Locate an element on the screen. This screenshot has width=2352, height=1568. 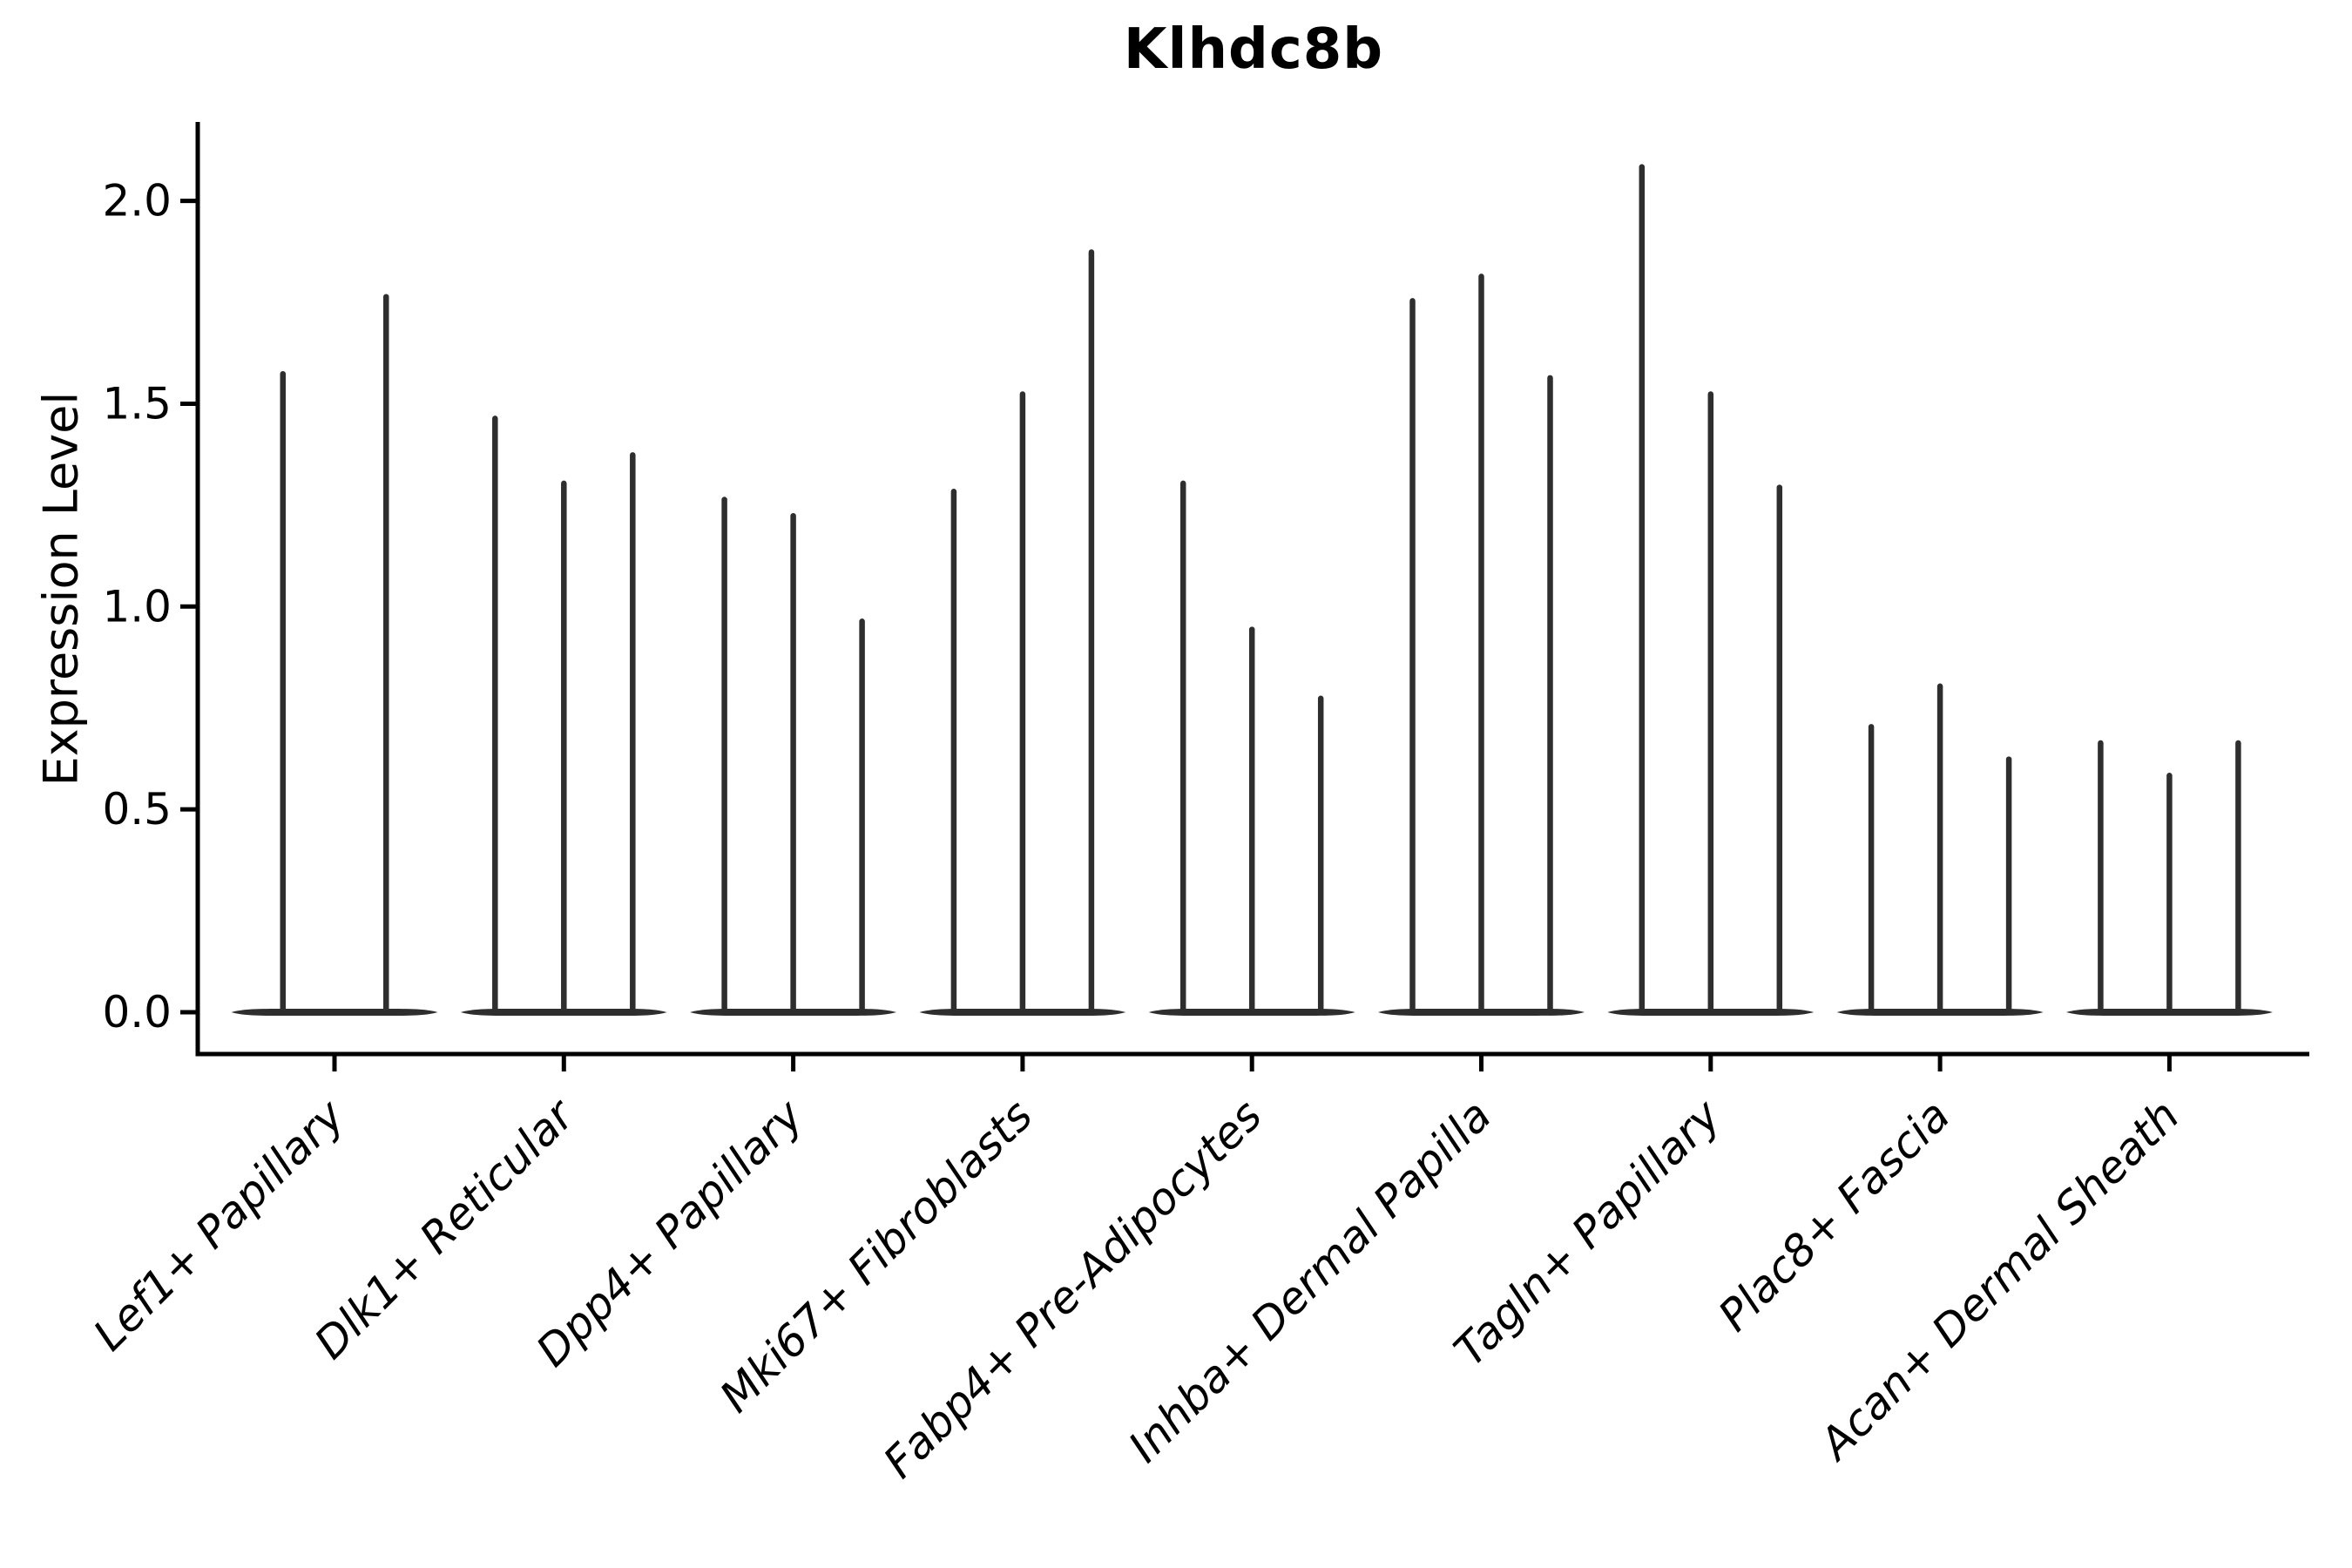
chart-title: Klhdc8b is located at coordinates (1253, 49).